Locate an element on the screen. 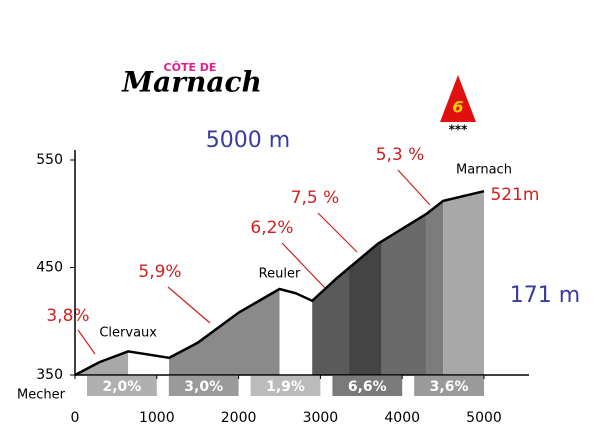 The image size is (595, 430). summit-label: 521m is located at coordinates (514, 195).